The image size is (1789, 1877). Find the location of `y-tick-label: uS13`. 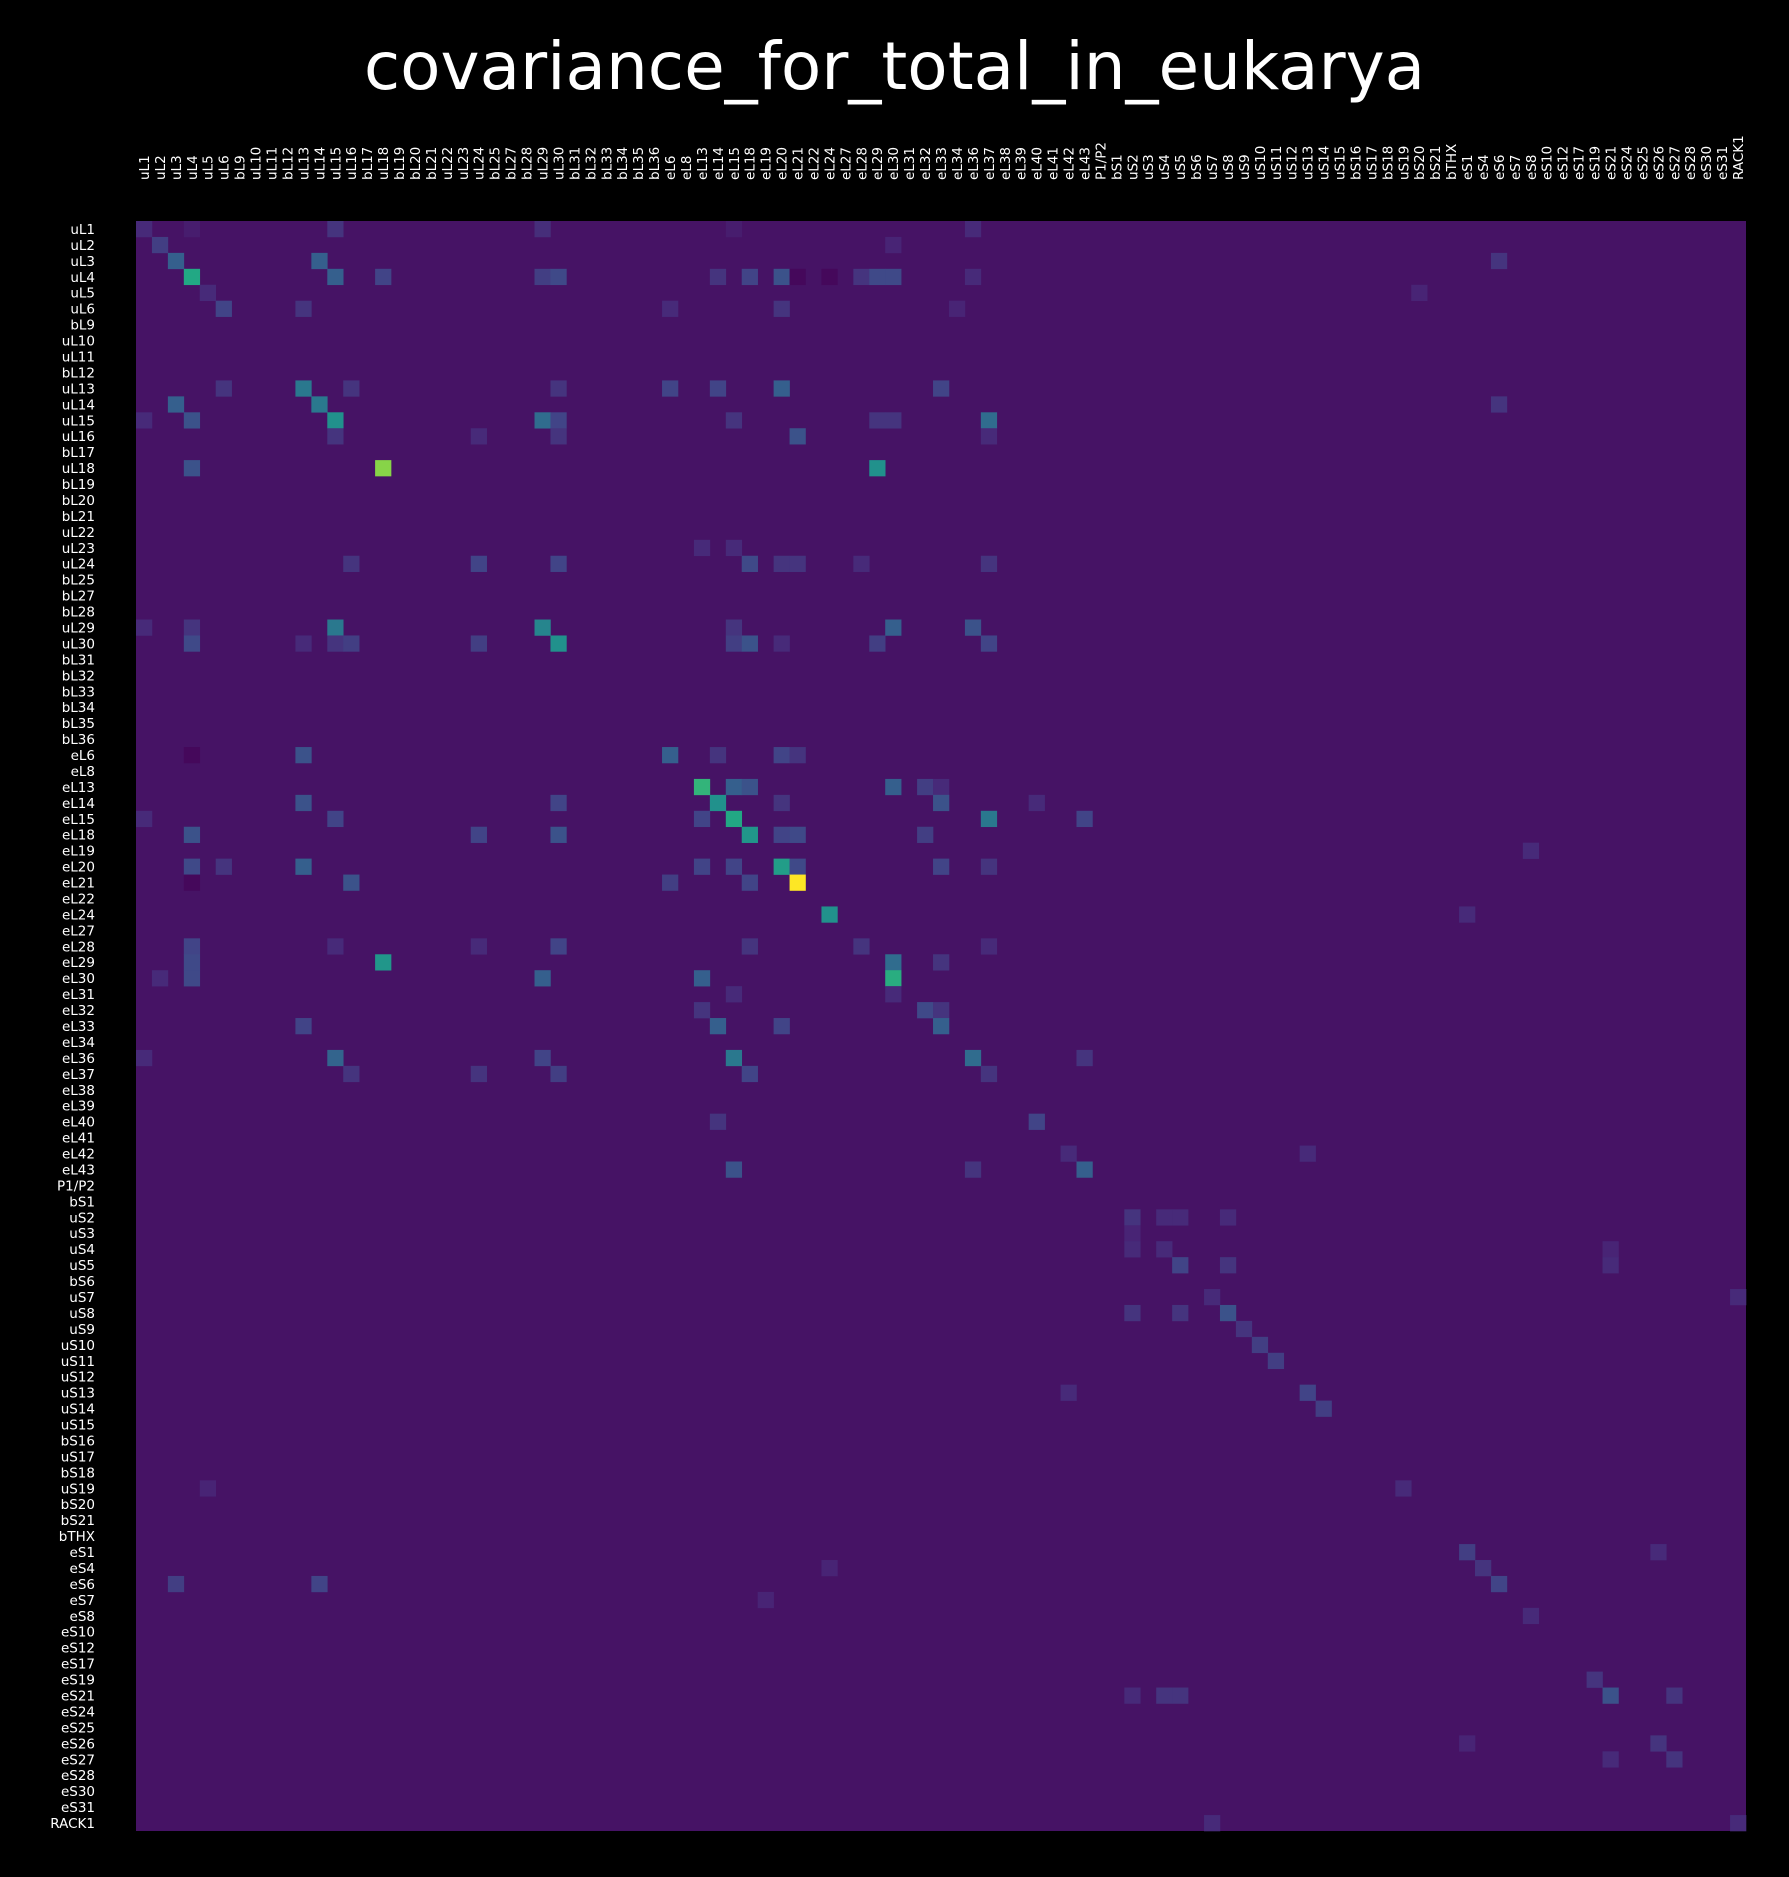

y-tick-label: uS13 is located at coordinates (78, 1394).